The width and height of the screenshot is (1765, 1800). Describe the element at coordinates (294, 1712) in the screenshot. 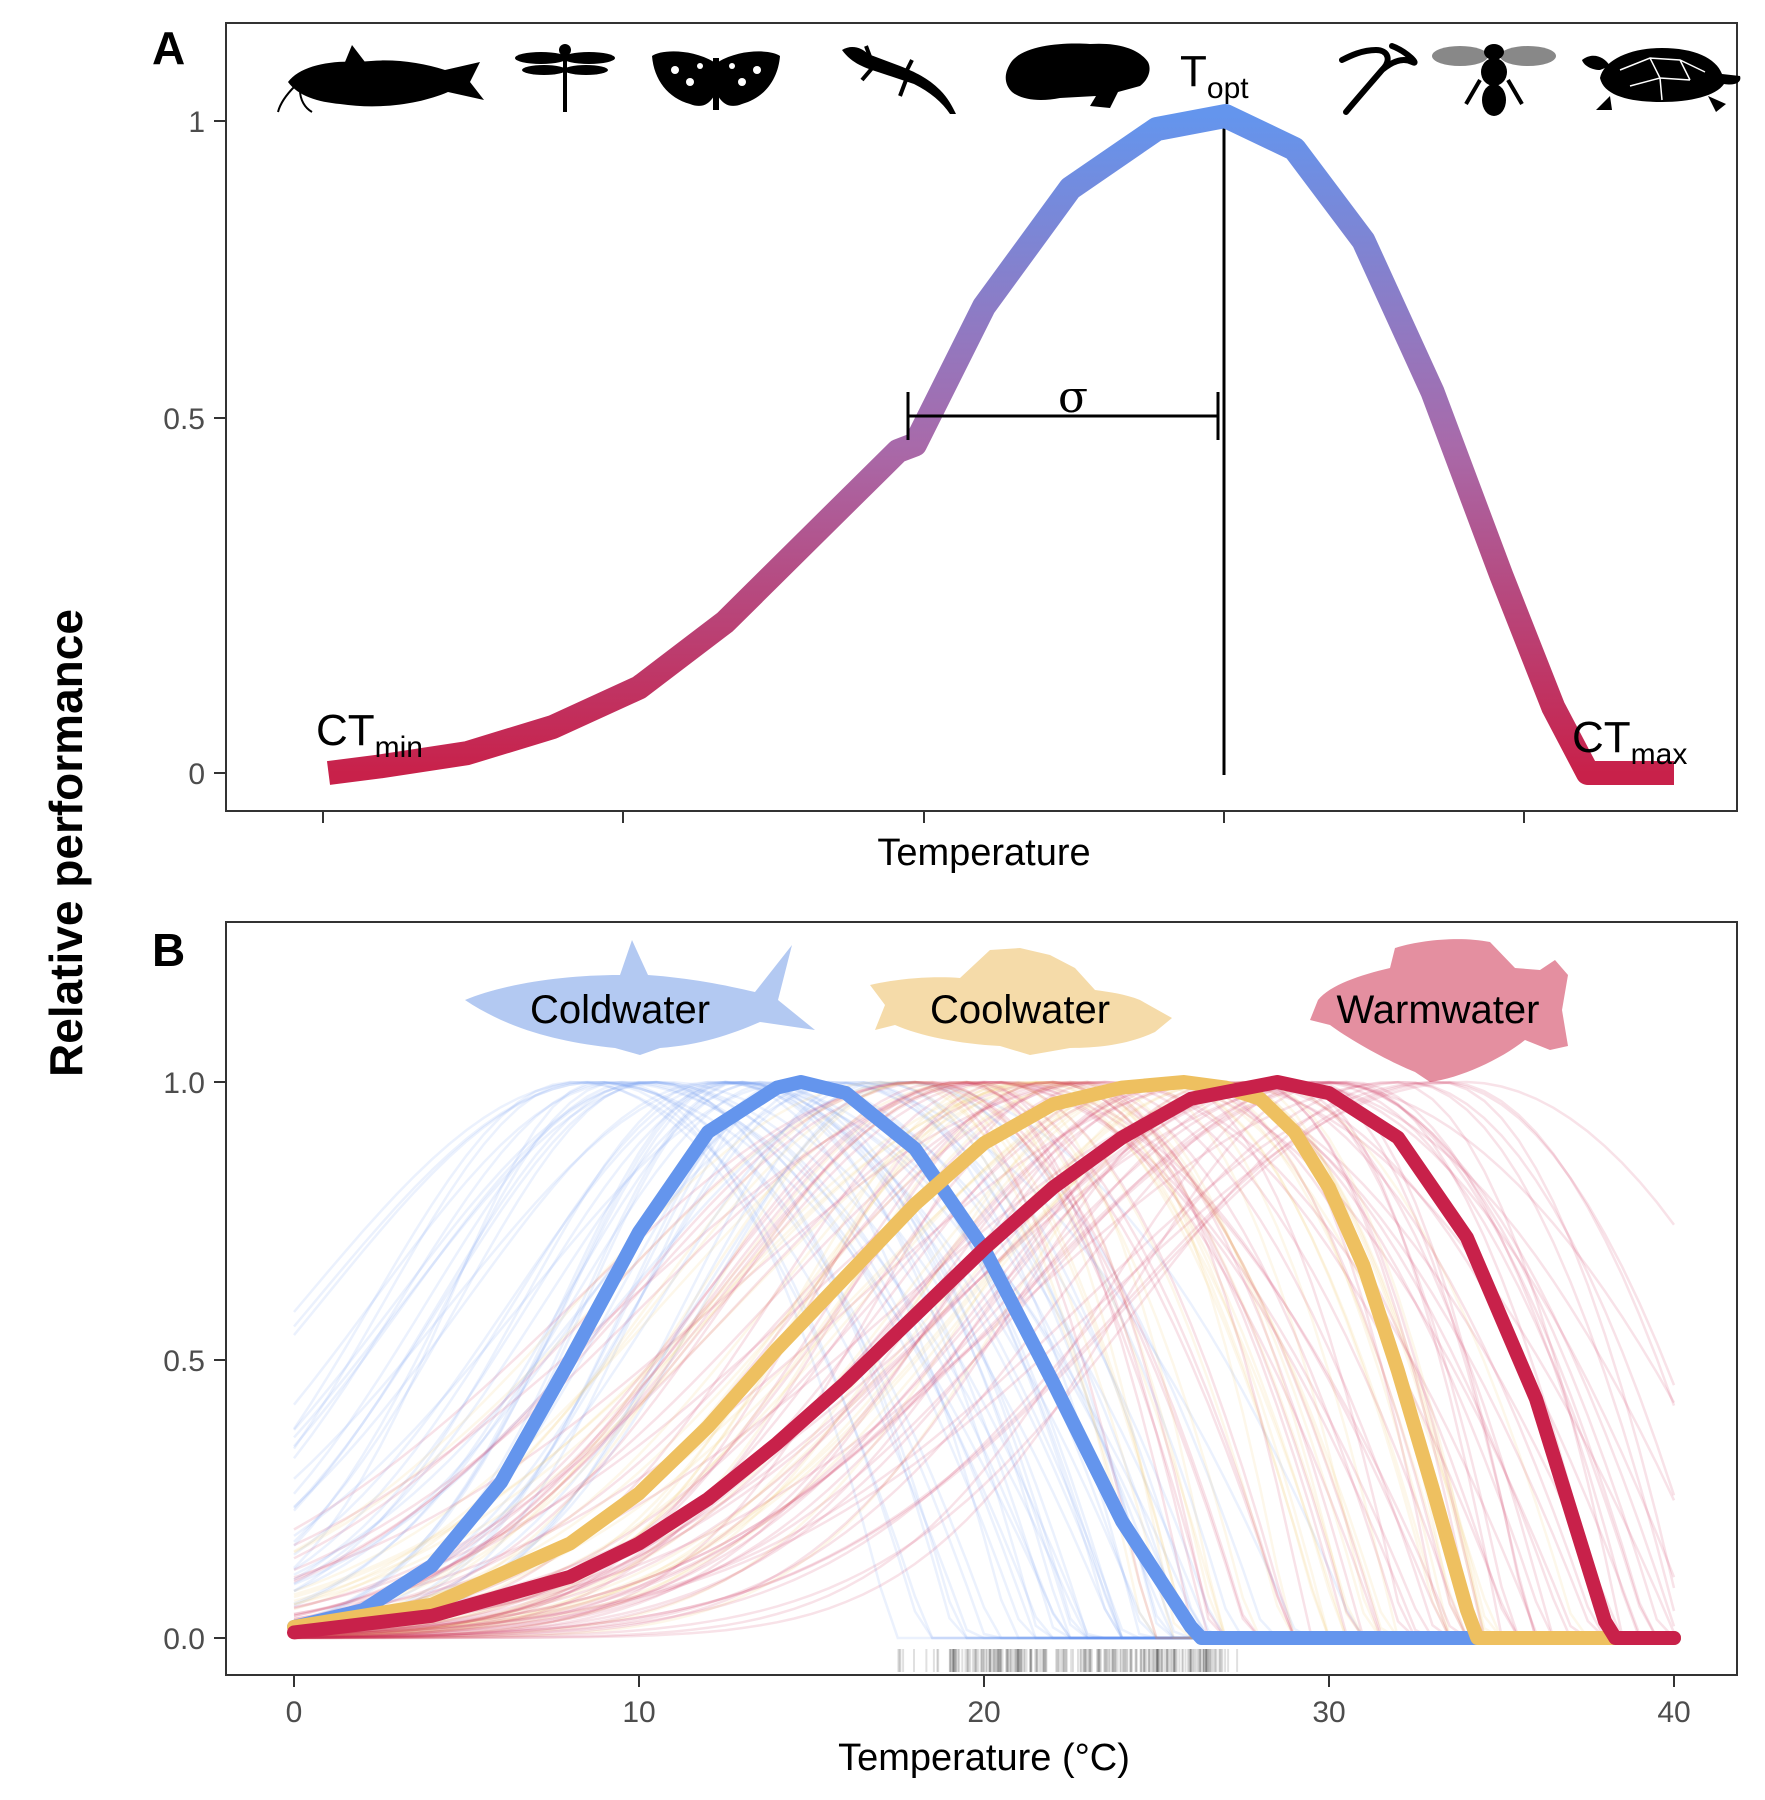

I see `panel-b-x-tick: 0` at that location.